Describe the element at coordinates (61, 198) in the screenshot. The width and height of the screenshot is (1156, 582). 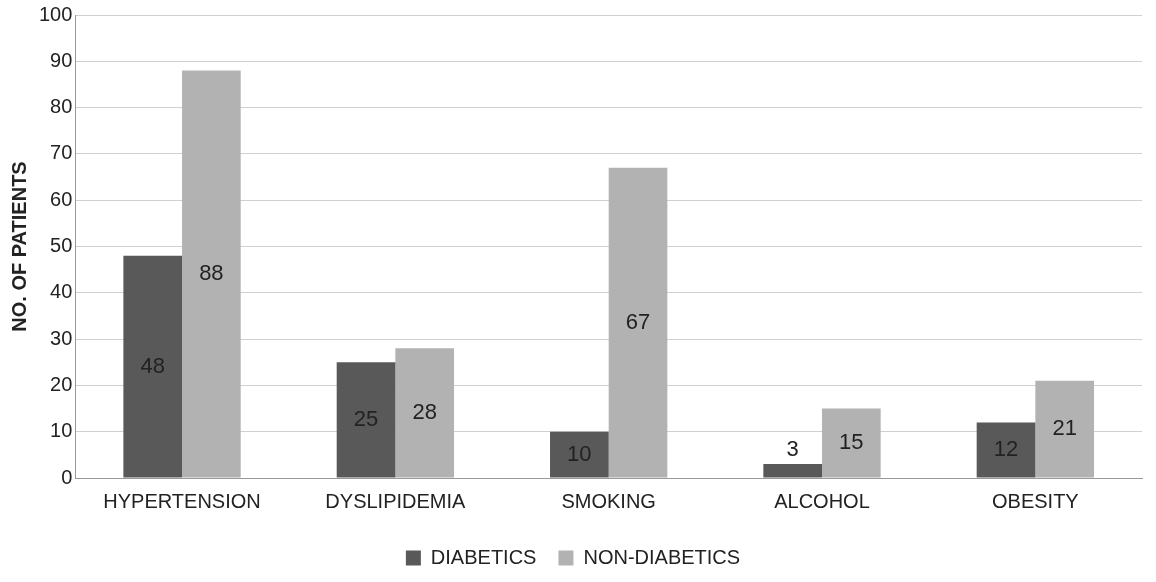
I see `y-tick-label: 60` at that location.